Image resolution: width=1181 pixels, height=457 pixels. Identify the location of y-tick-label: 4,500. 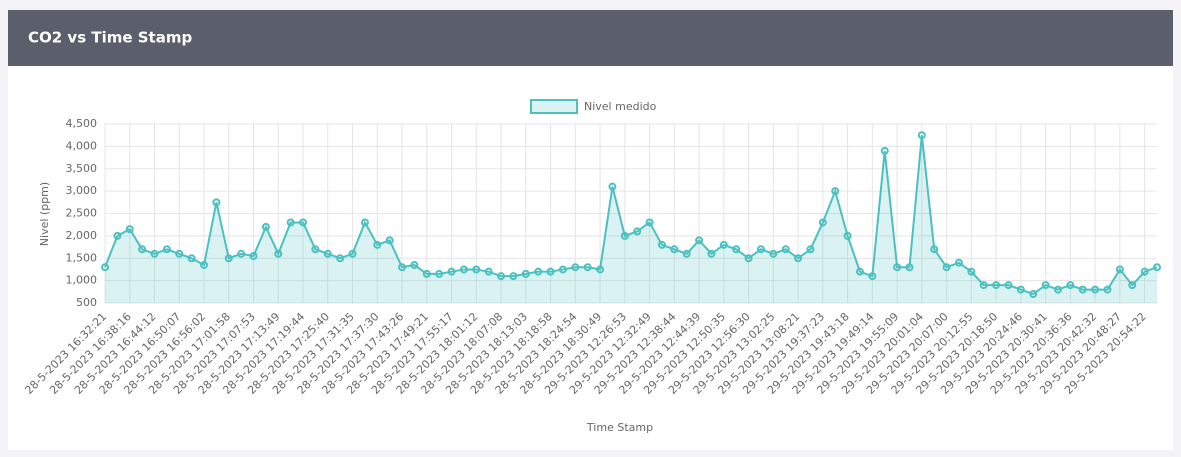
(82, 123).